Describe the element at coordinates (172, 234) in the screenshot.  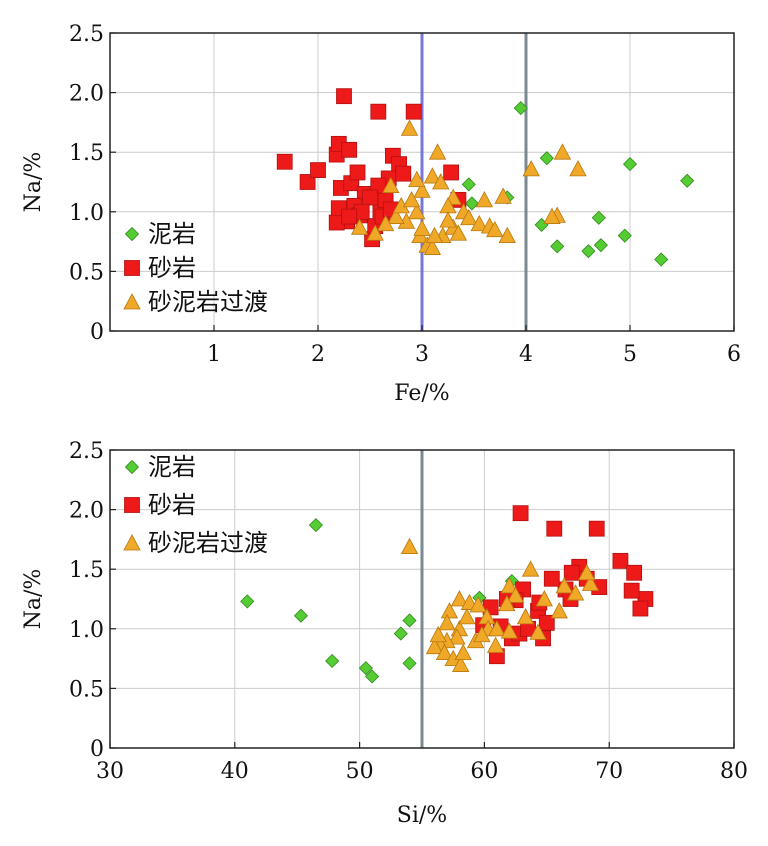
I see `legend-label-mudstone: 泥岩` at that location.